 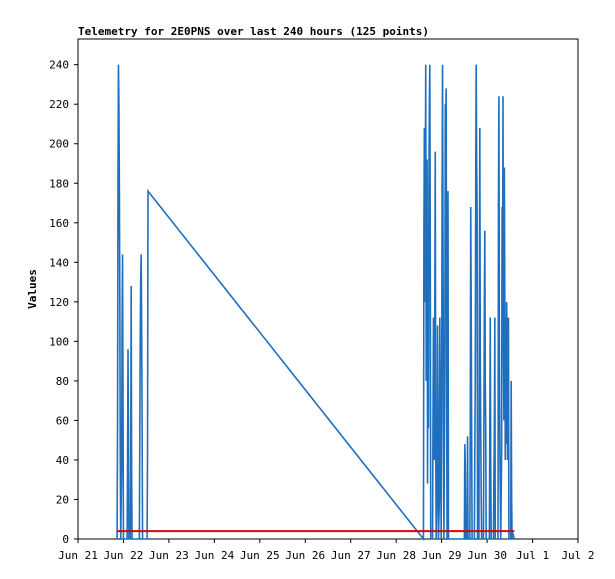 I want to click on y-axis: 0 20 40 60 80 100 120 140 160 180 200 220 240, so click(x=63, y=302).